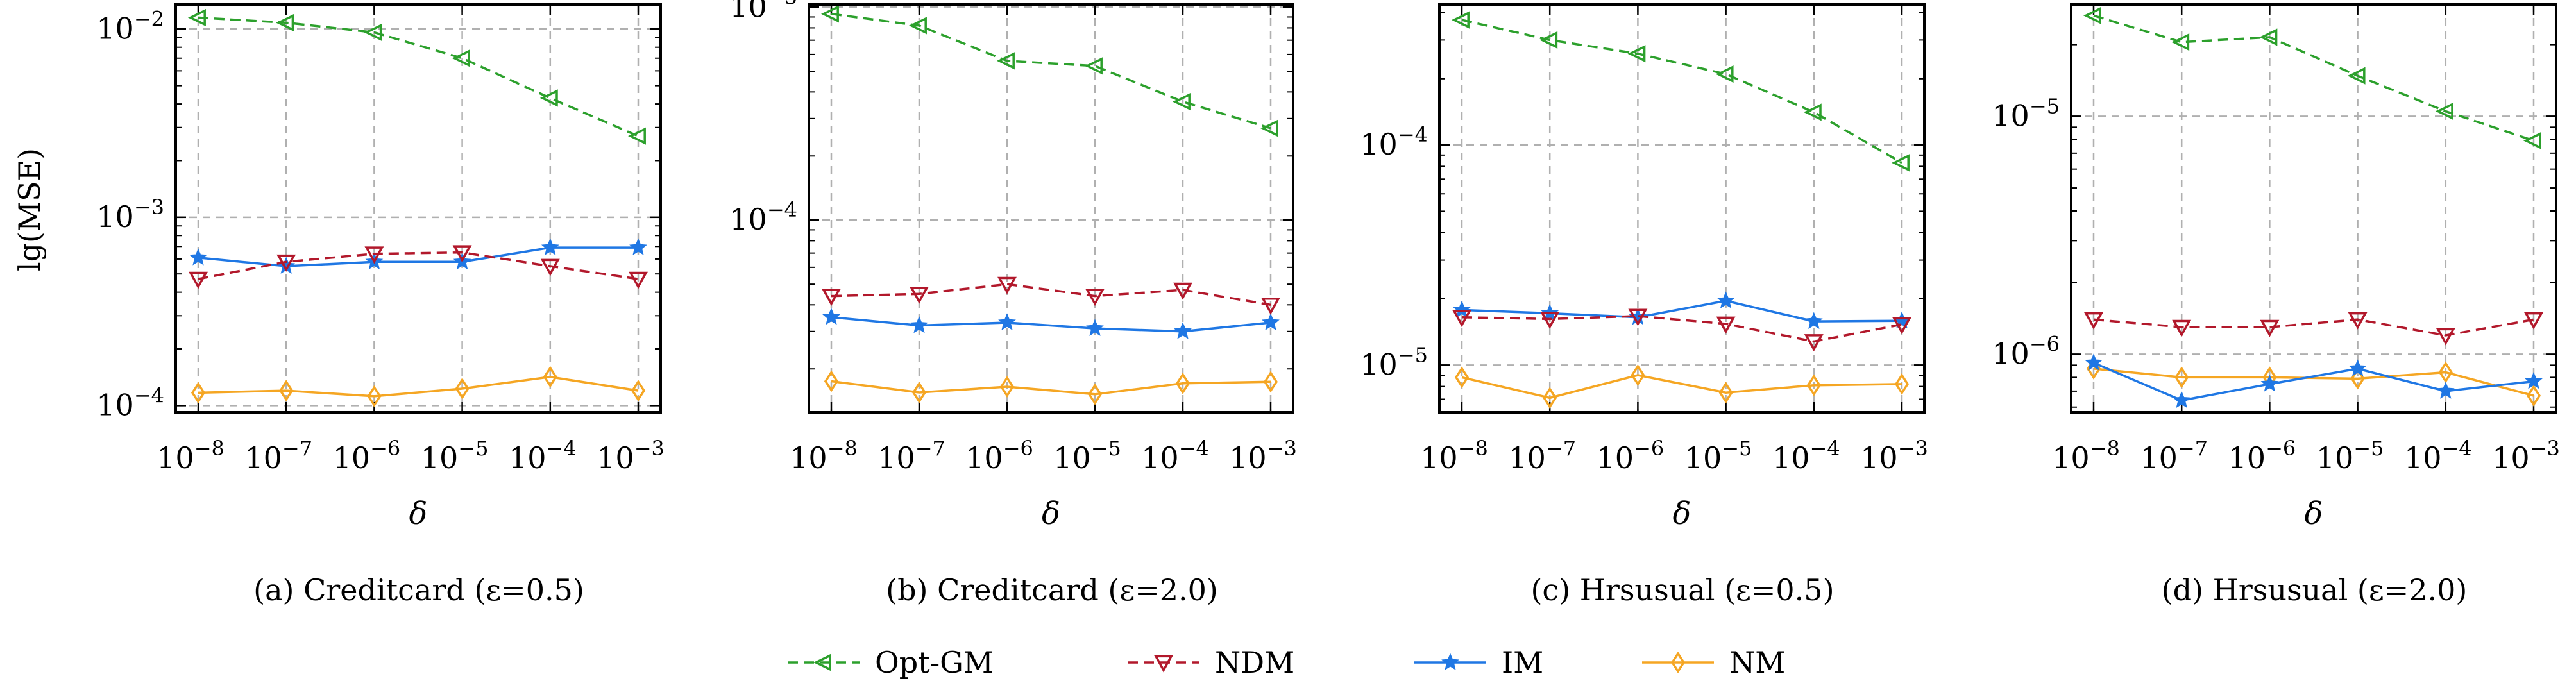  I want to click on series-nm, so click(2313, 382).